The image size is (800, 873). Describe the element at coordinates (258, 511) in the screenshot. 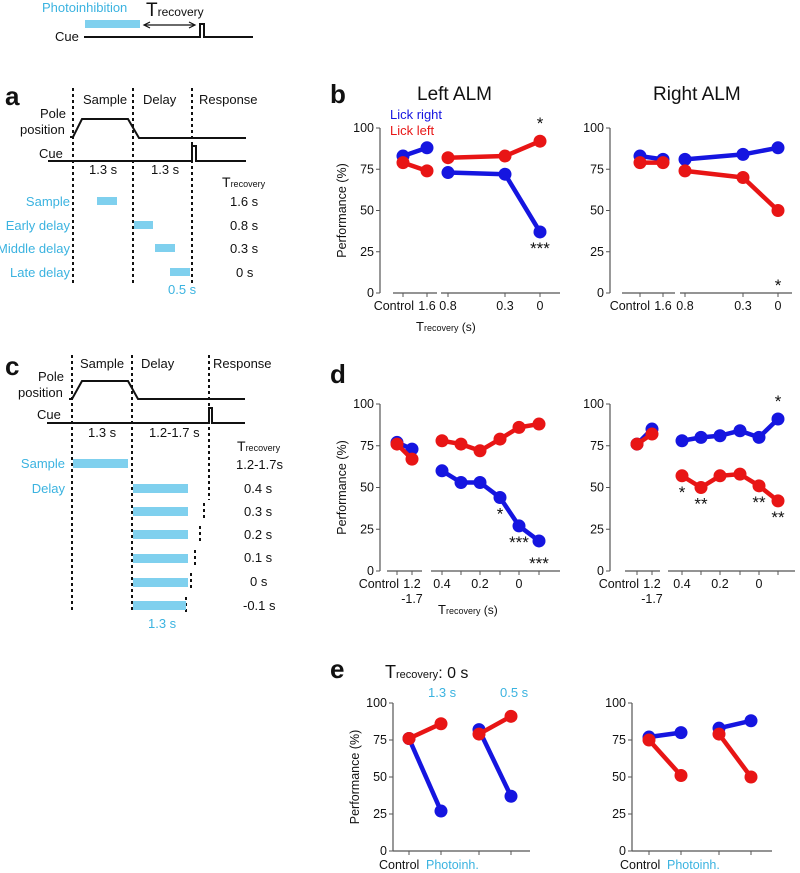

I see `trecovery-value: 0.3 s` at that location.